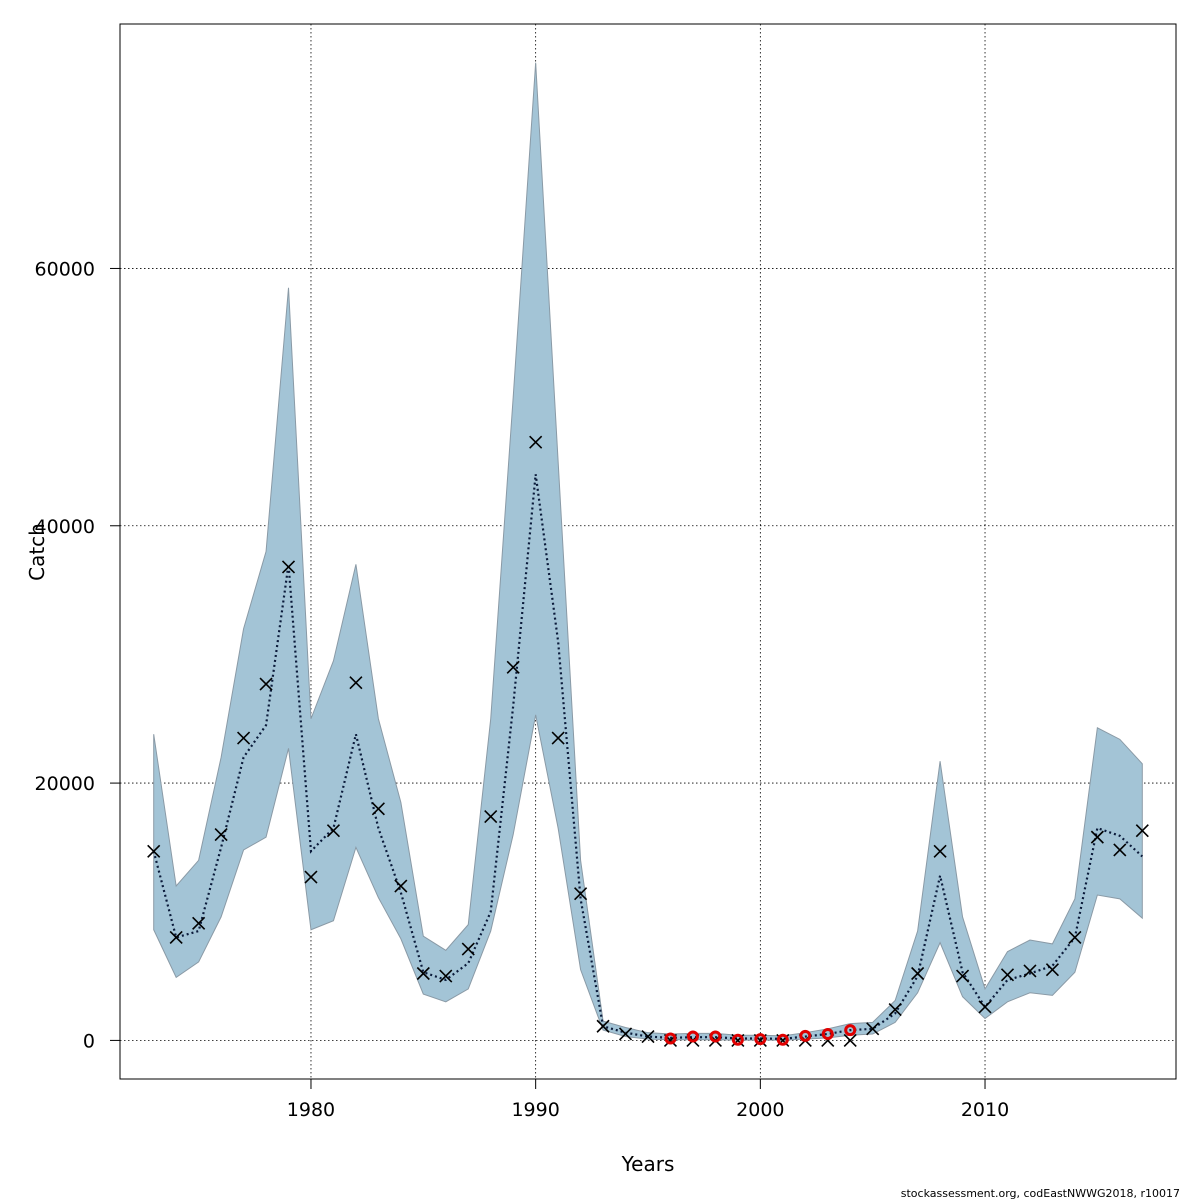 This screenshot has height=1200, width=1200. What do you see at coordinates (985, 1110) in the screenshot?
I see `x-tick-label: 2010` at bounding box center [985, 1110].